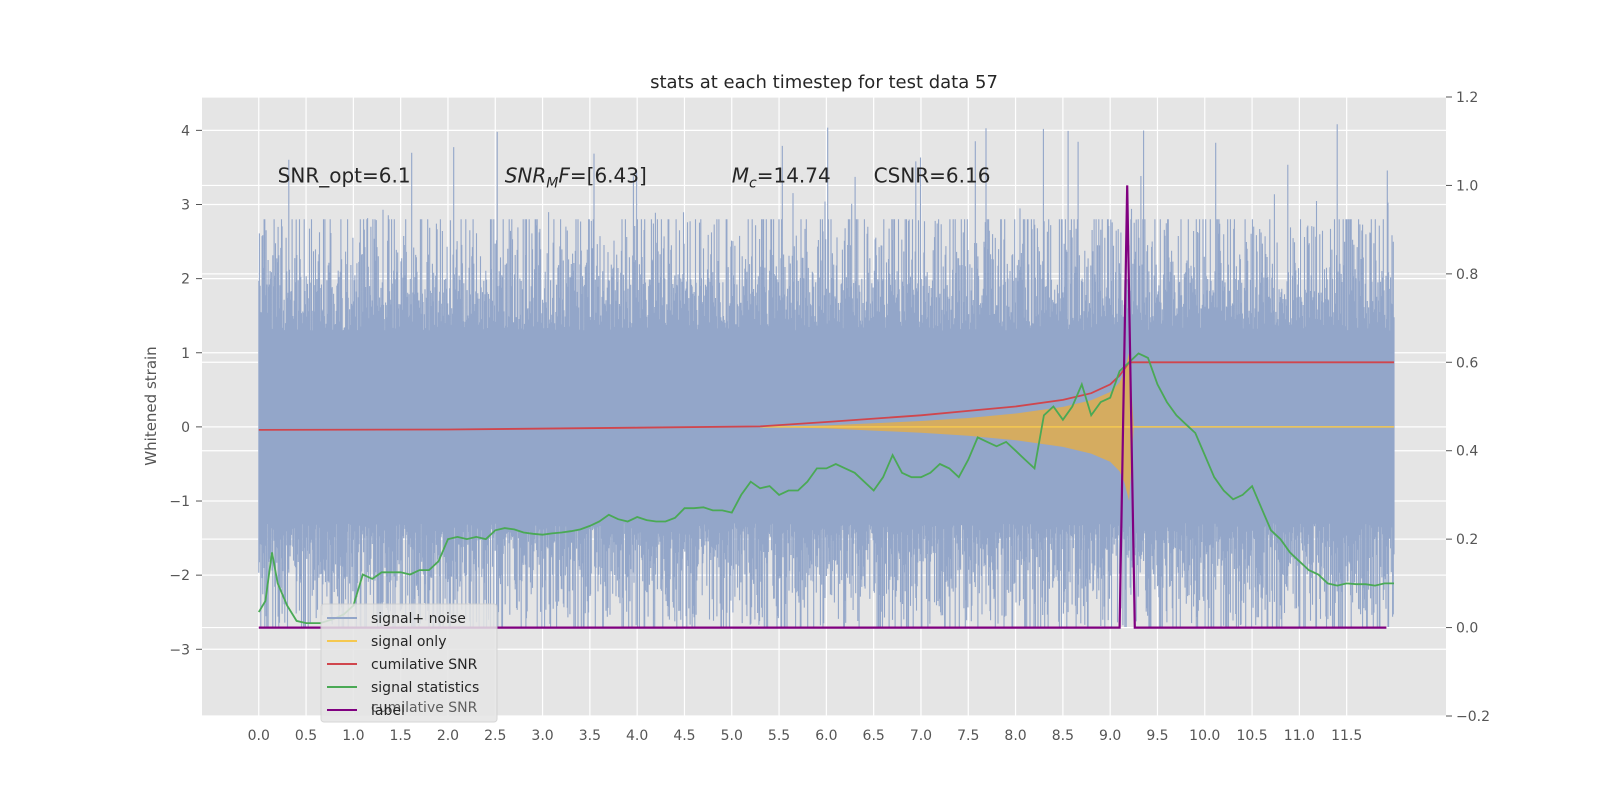 This screenshot has width=1600, height=800. I want to click on x-tick-label: 7.0, so click(921, 736).